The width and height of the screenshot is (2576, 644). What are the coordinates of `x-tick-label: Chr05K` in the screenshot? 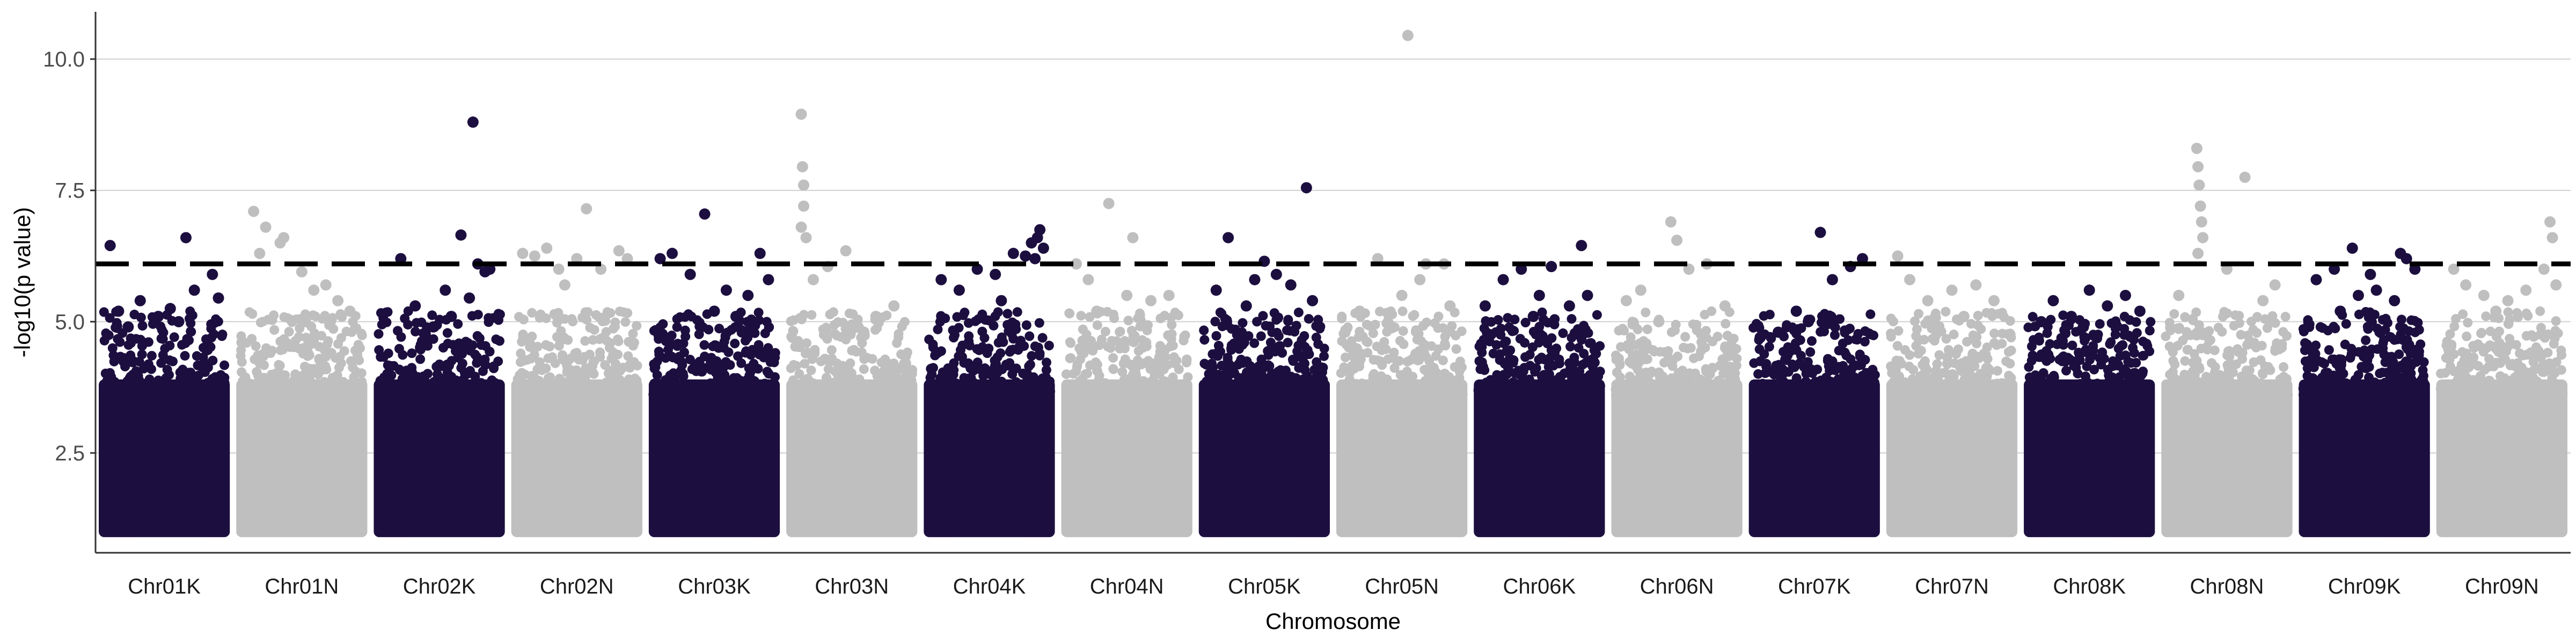 It's located at (1264, 586).